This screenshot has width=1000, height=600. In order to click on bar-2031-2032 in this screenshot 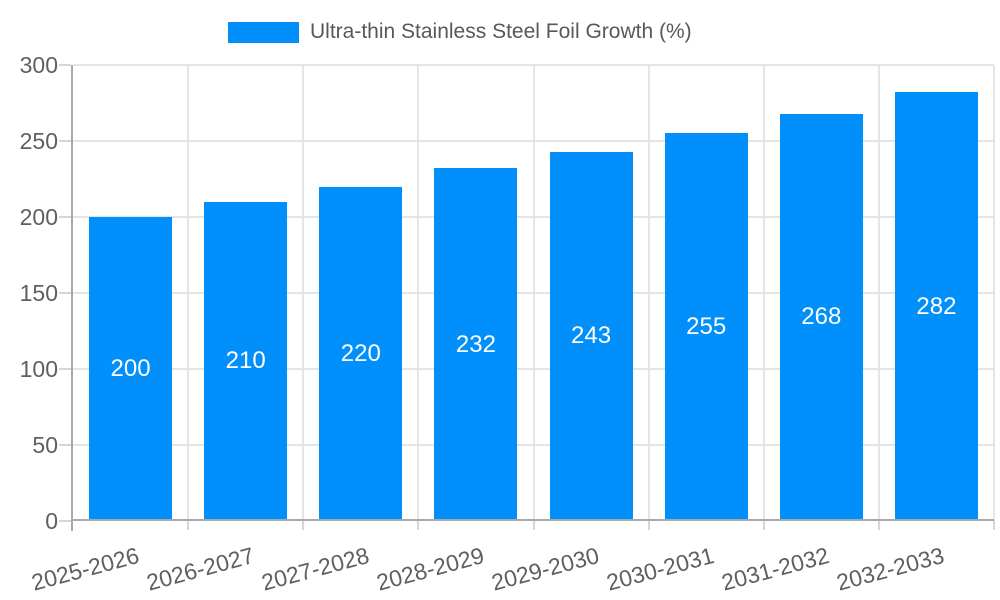, I will do `click(821, 316)`.